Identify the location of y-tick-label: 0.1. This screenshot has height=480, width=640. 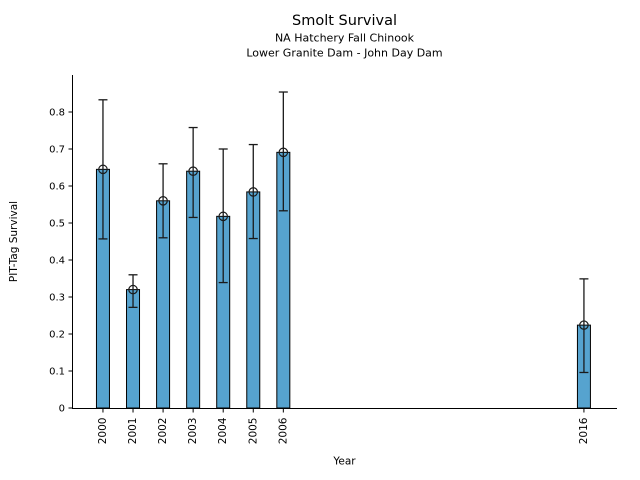
(57, 372).